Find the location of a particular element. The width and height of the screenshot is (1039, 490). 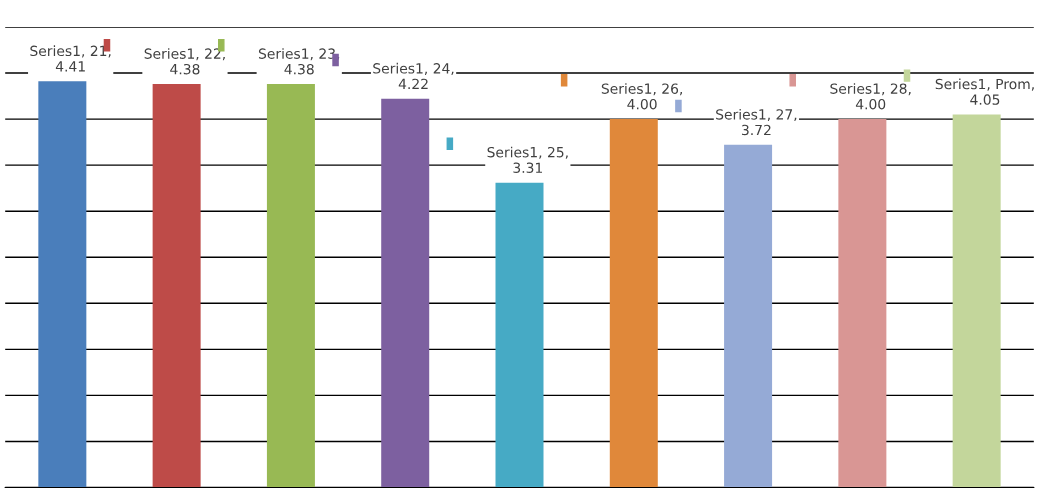

data-label: Series1, 21, 4.41 is located at coordinates (70, 58).